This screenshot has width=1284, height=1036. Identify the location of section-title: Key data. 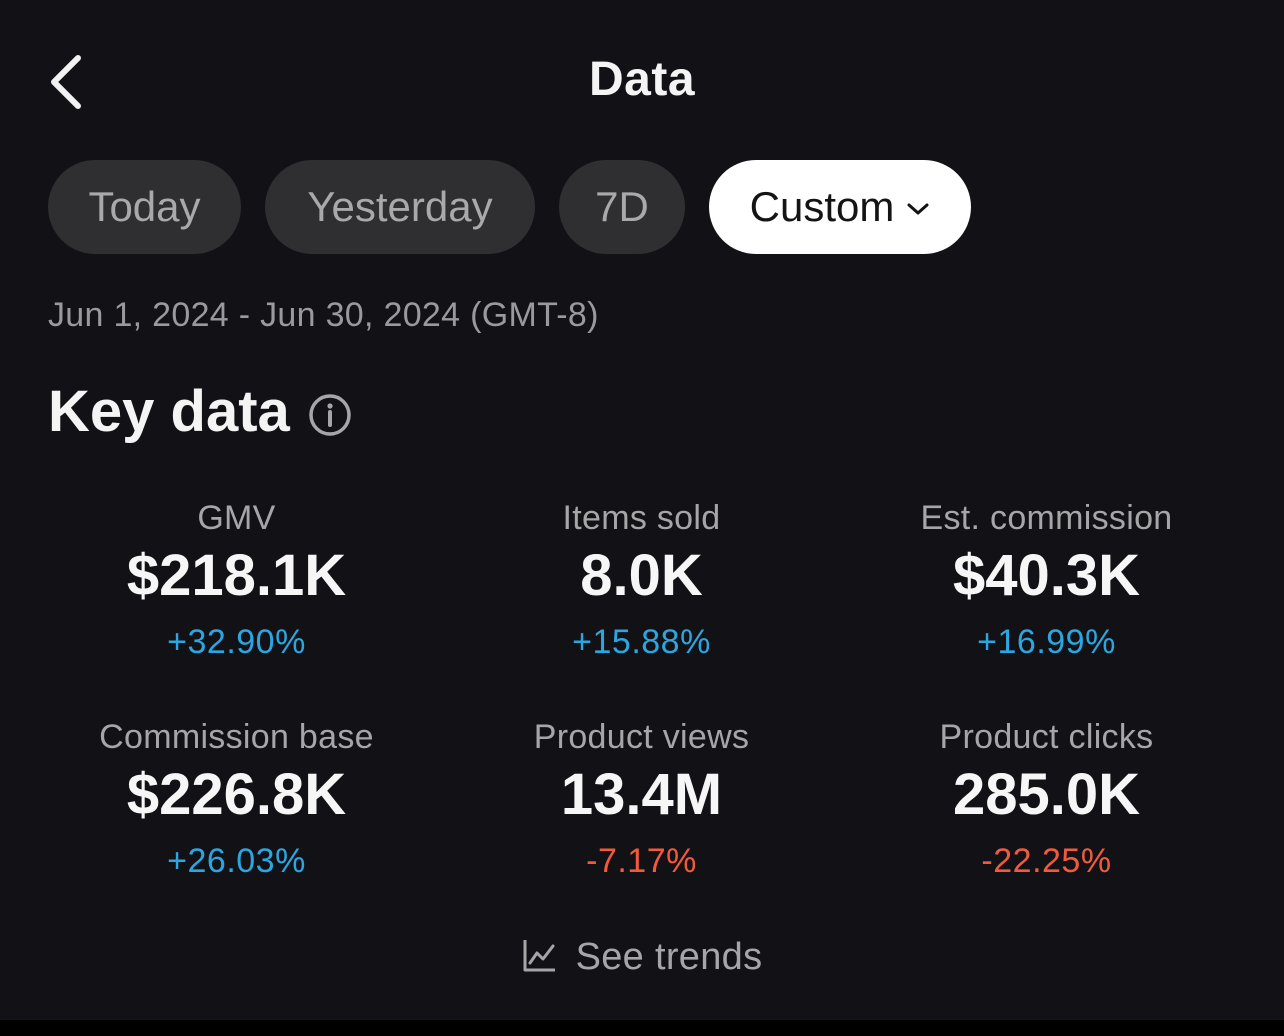
(169, 411).